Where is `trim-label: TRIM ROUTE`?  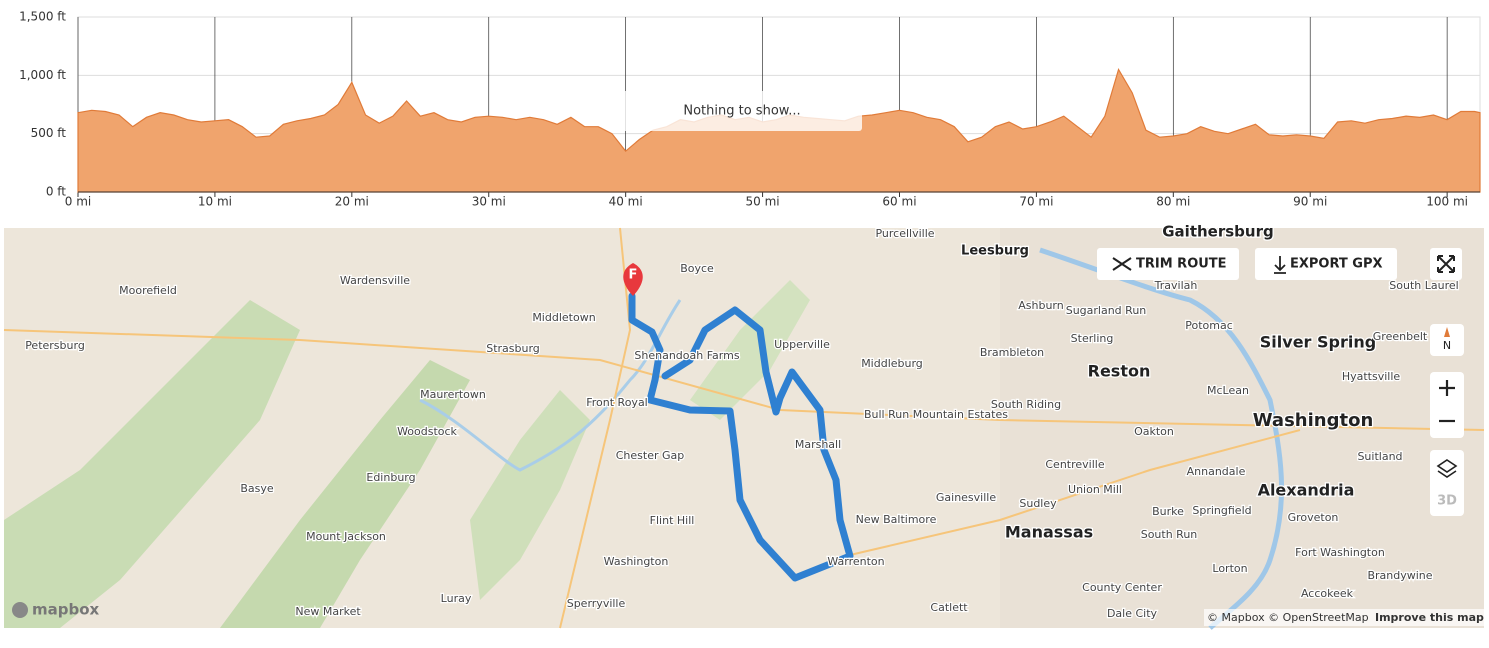
trim-label: TRIM ROUTE is located at coordinates (1181, 264).